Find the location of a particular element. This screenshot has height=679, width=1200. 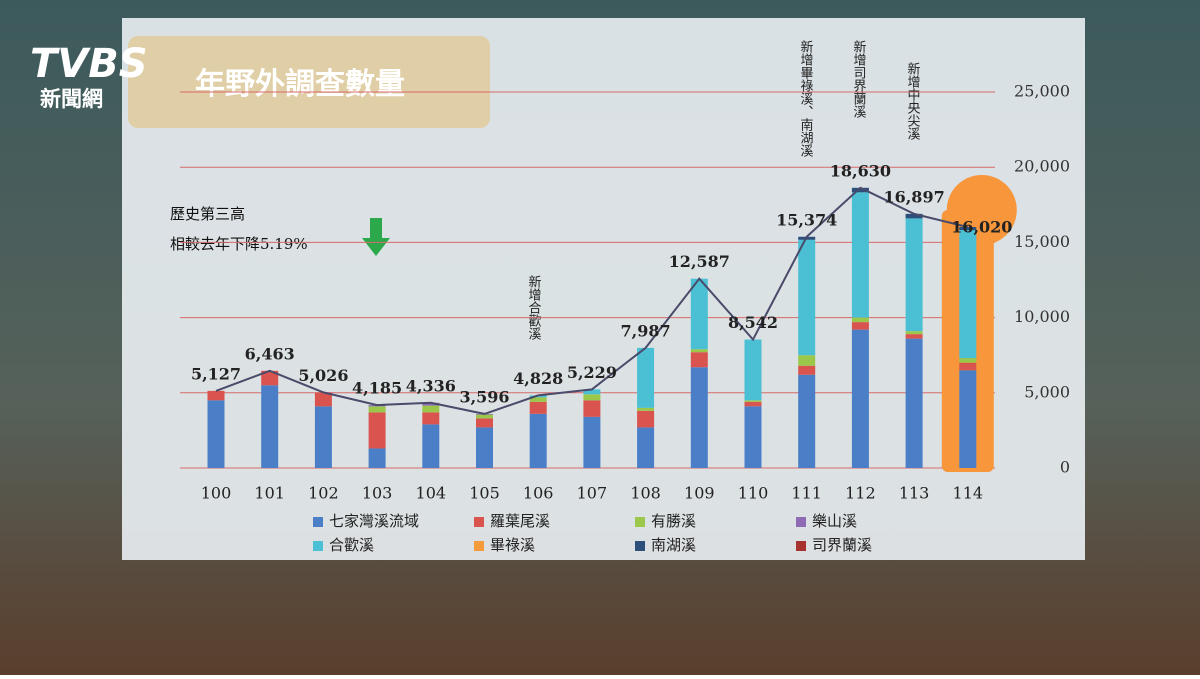

data-label: 8,542 is located at coordinates (753, 322).